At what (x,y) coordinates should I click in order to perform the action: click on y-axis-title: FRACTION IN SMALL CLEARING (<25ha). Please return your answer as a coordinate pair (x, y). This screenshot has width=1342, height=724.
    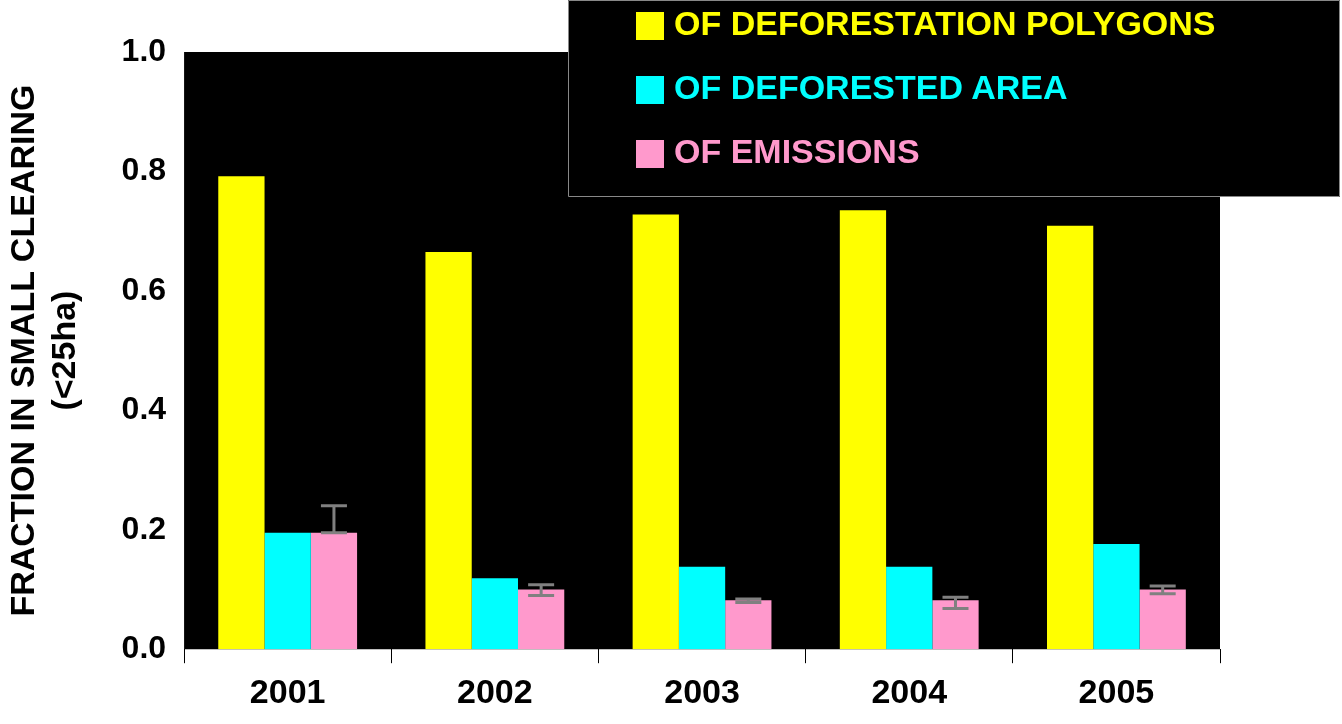
    Looking at the image, I should click on (42, 350).